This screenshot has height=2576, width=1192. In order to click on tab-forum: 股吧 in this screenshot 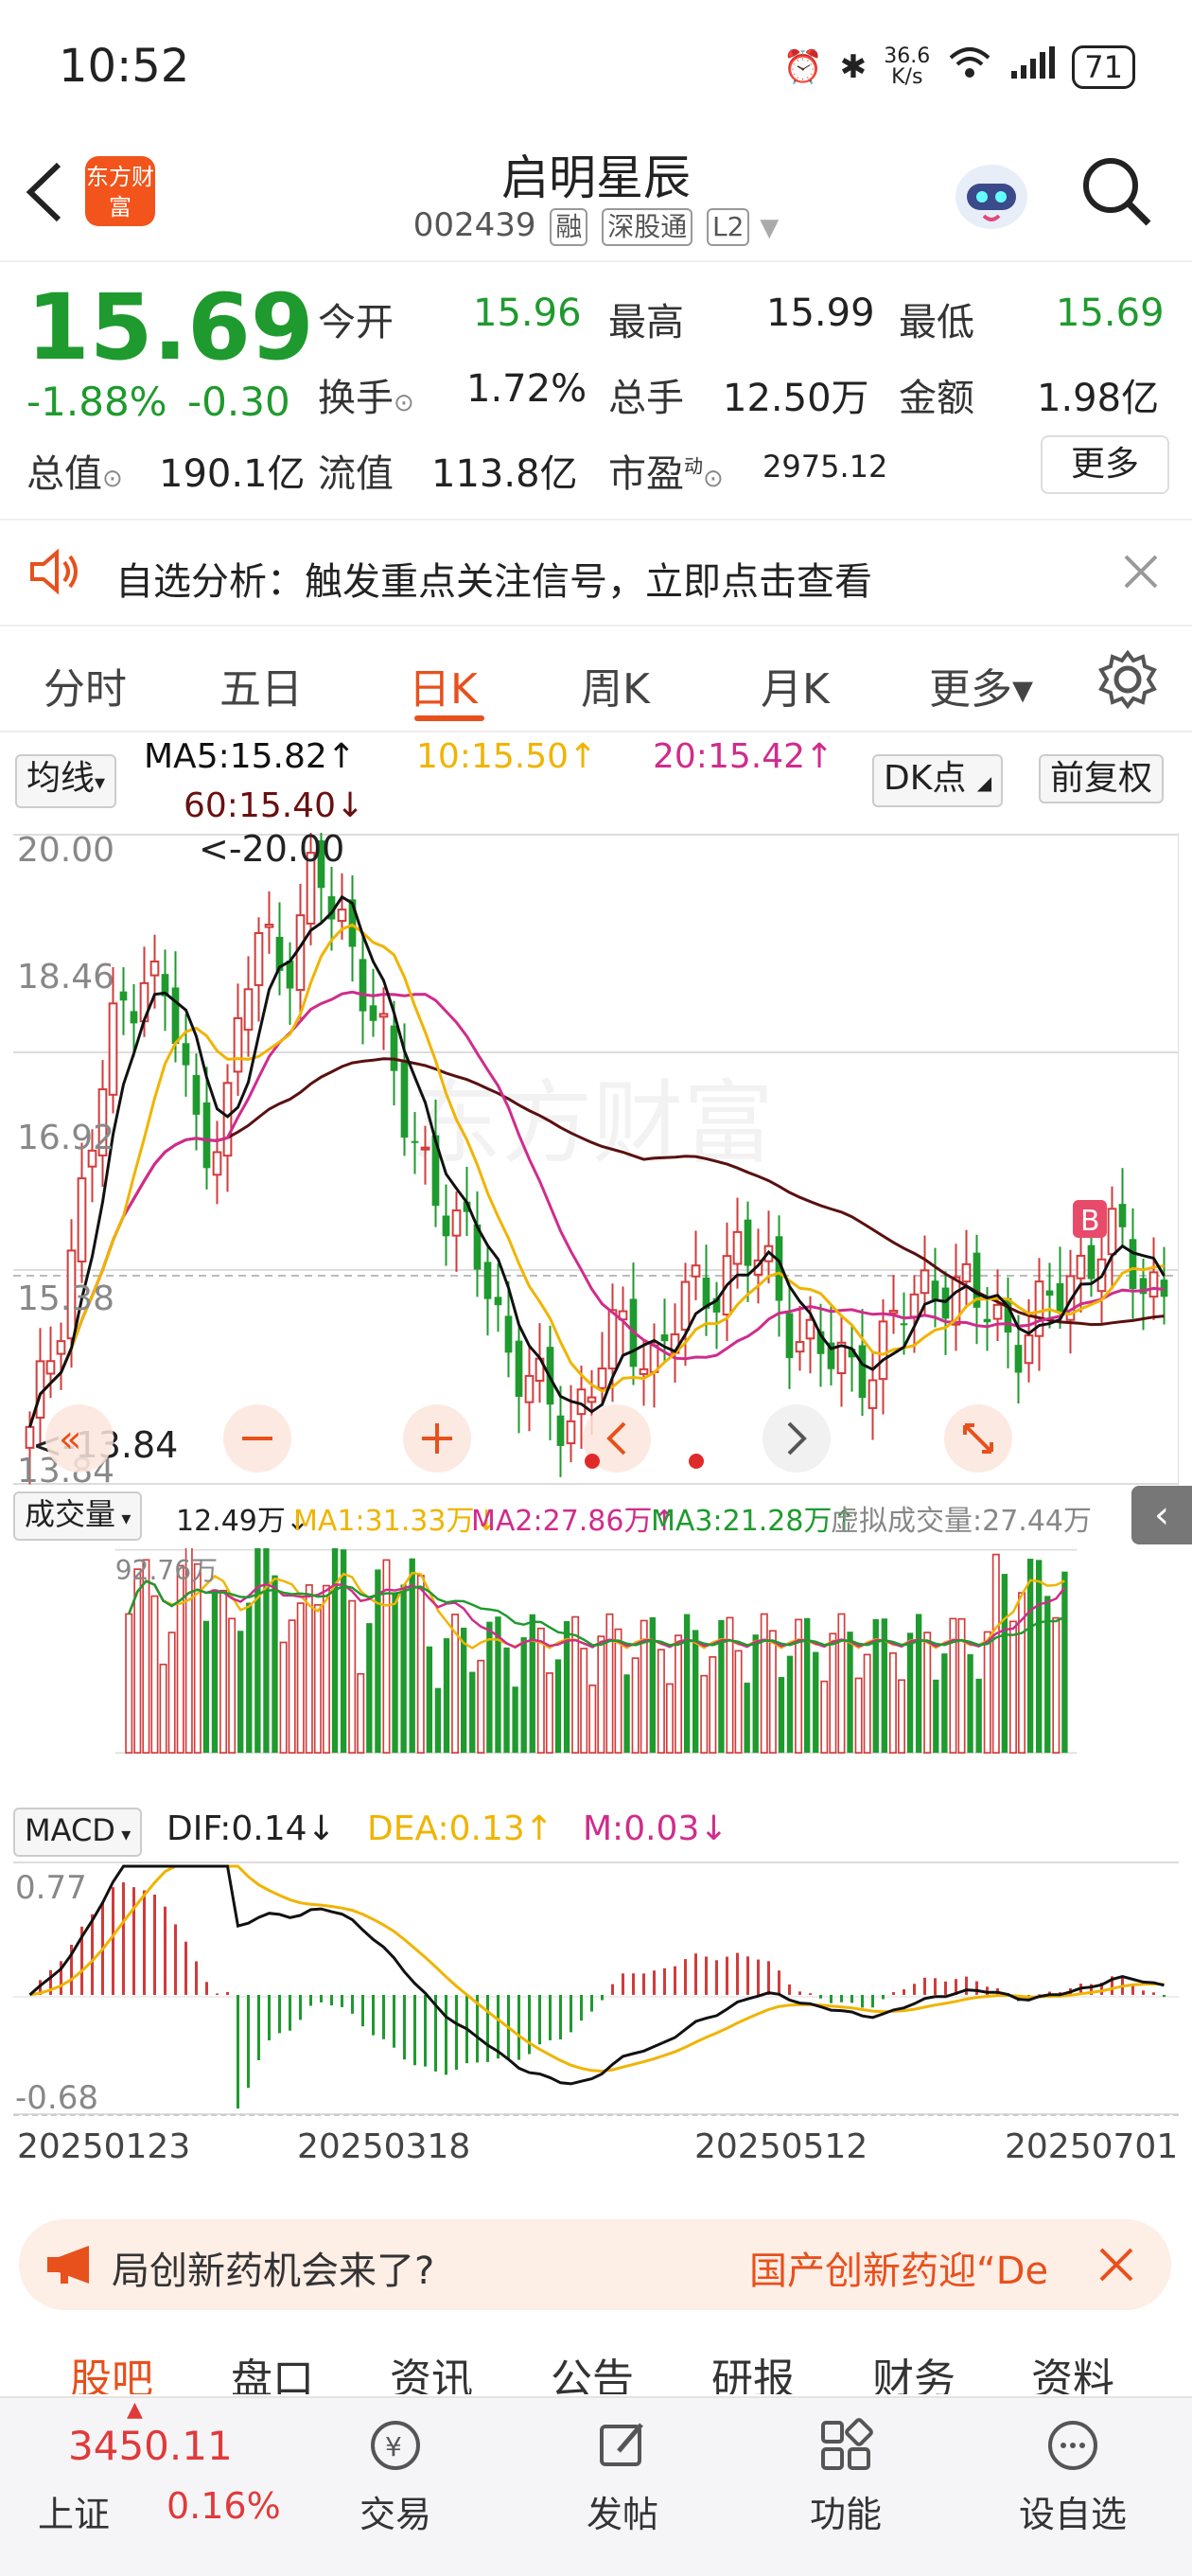, I will do `click(111, 2374)`.